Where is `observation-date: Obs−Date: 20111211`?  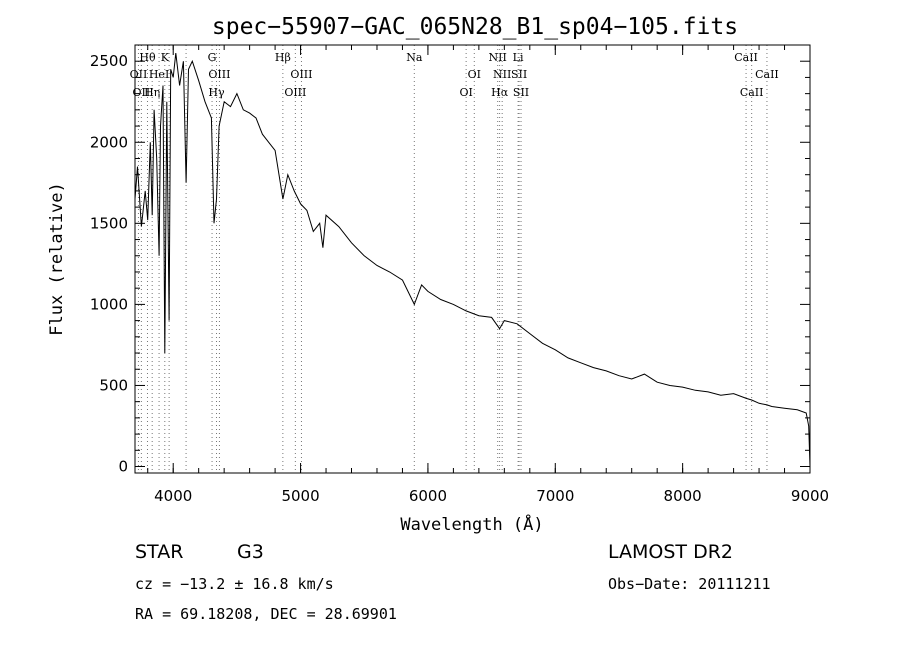 observation-date: Obs−Date: 20111211 is located at coordinates (689, 584).